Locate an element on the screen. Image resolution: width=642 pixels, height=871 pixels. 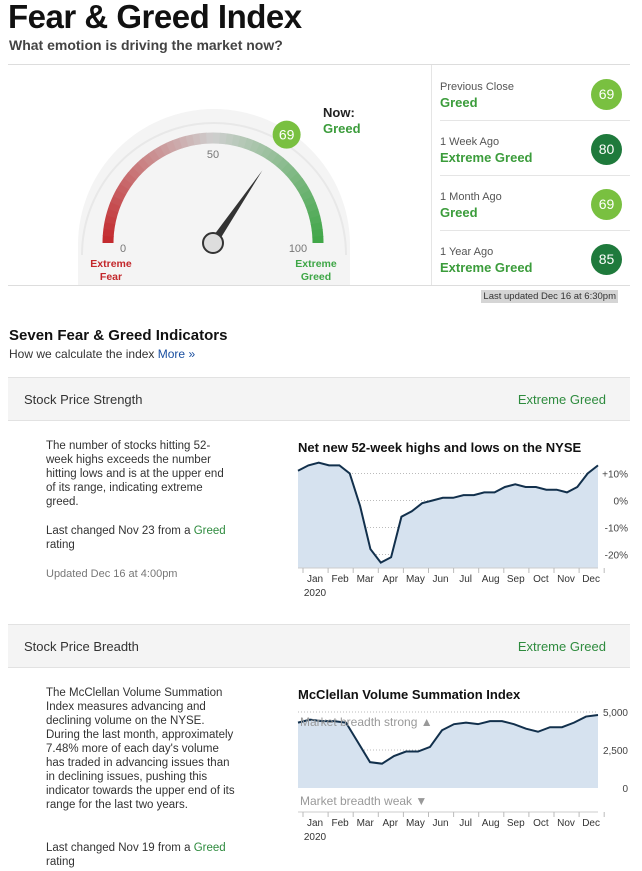
chart-x-tick-label: Mar is located at coordinates (366, 823).